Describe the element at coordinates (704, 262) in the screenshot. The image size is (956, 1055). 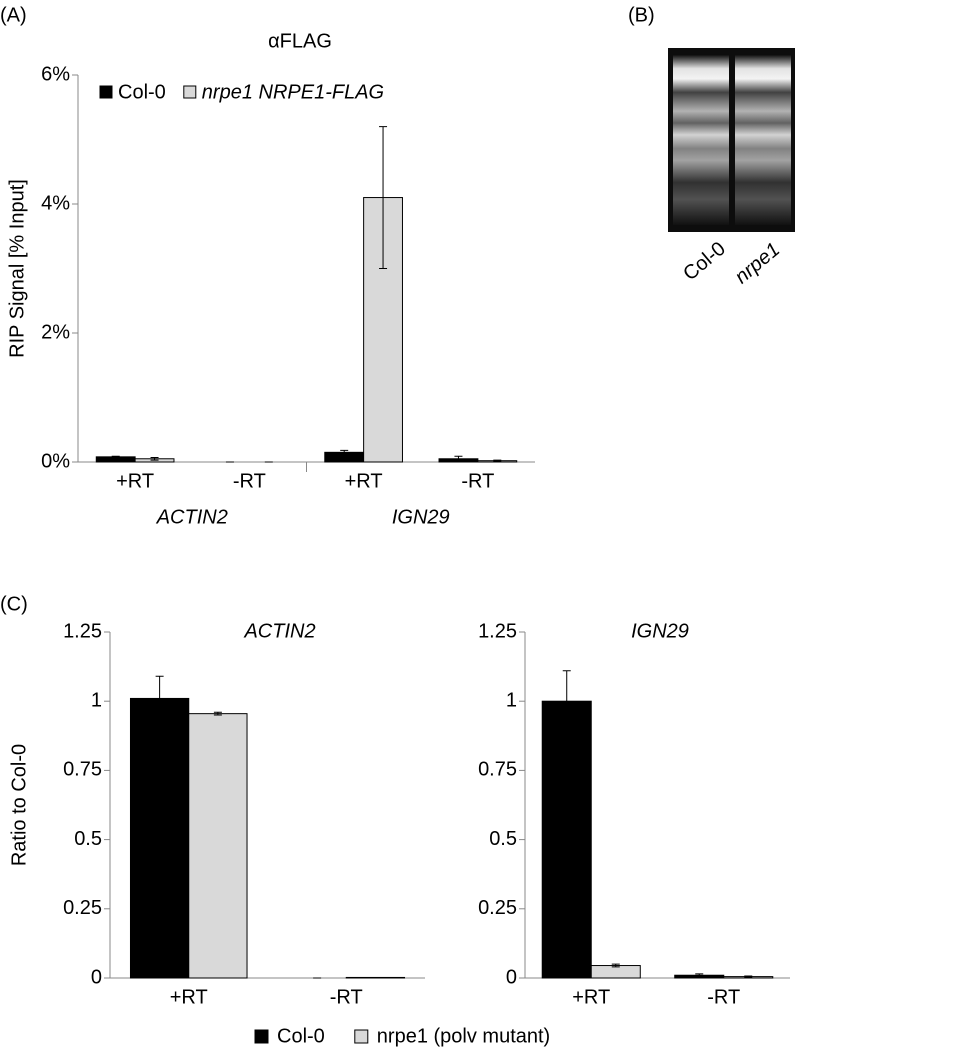
I see `gel-lane-label: Col-0` at that location.